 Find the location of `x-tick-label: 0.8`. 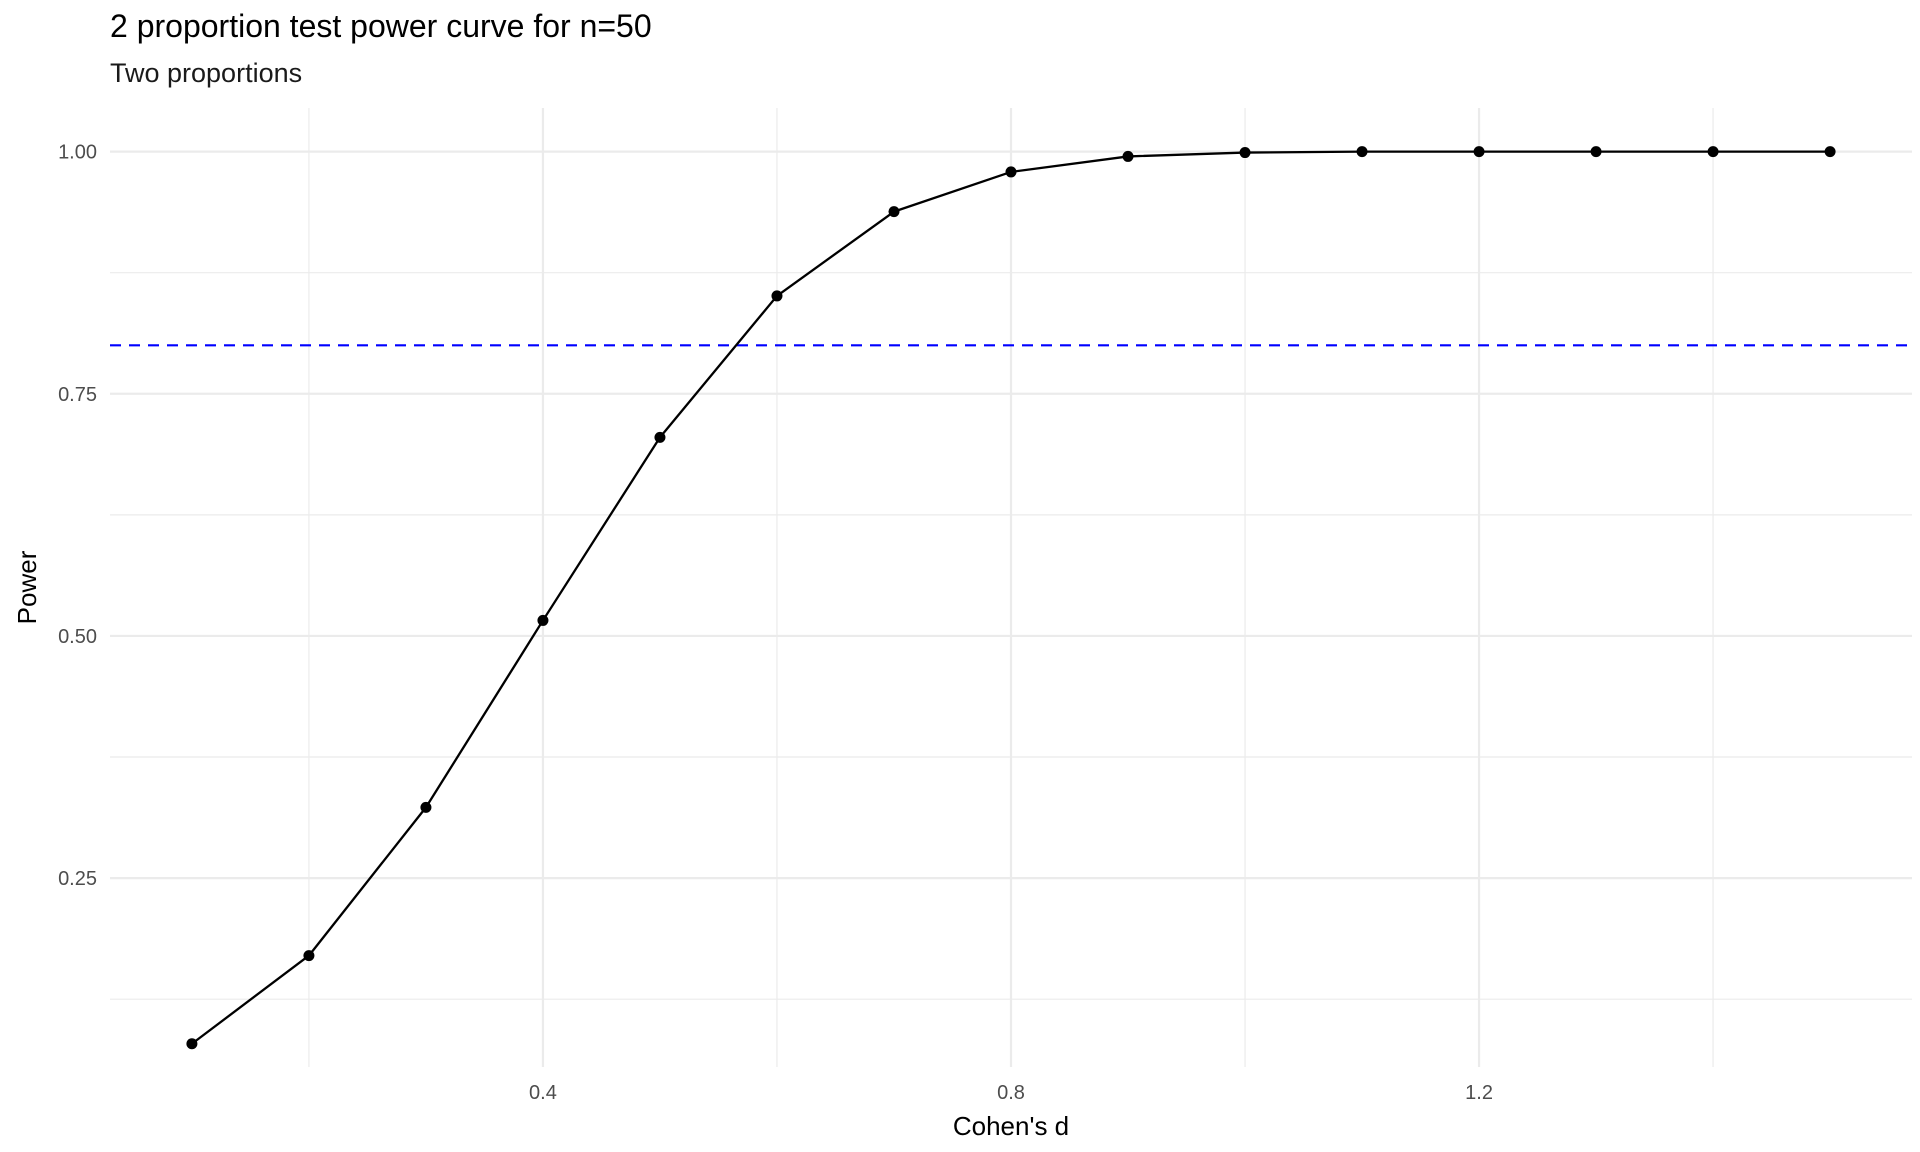

x-tick-label: 0.8 is located at coordinates (1011, 1093).